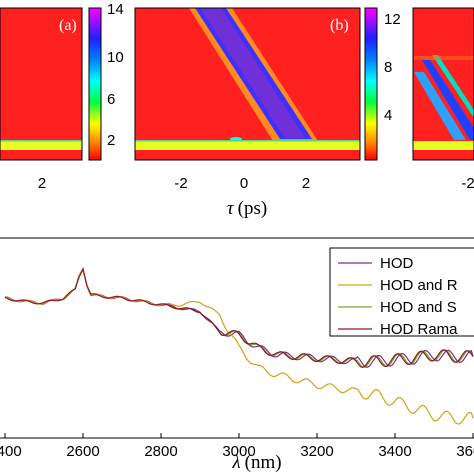 This screenshot has width=474, height=474. What do you see at coordinates (388, 67) in the screenshot?
I see `colorbar-b-tick-label: 8` at bounding box center [388, 67].